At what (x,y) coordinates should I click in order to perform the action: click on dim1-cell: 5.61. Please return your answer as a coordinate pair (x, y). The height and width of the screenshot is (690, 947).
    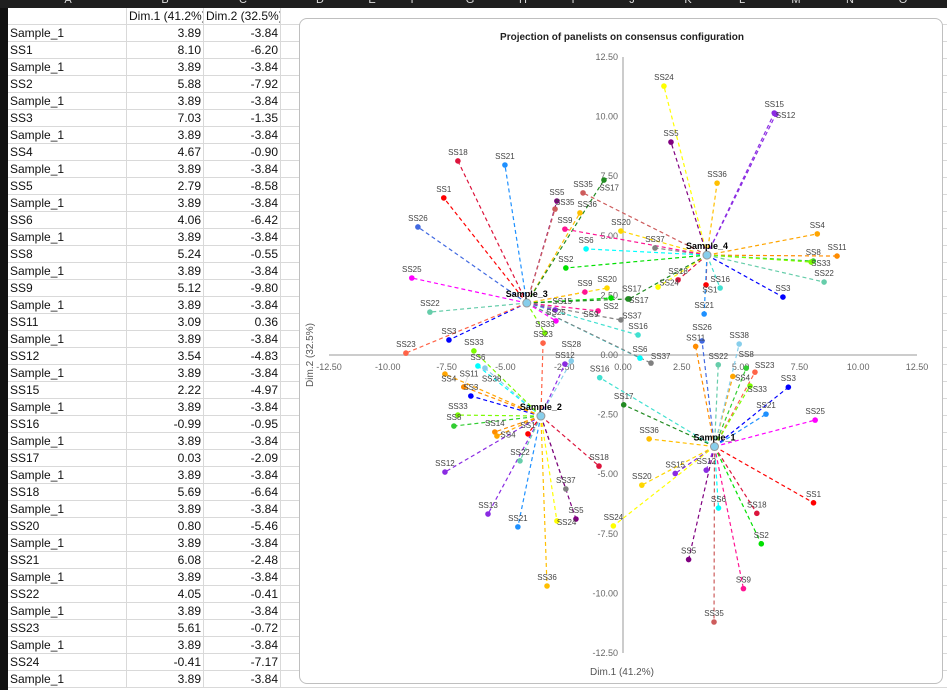
    Looking at the image, I should click on (165, 628).